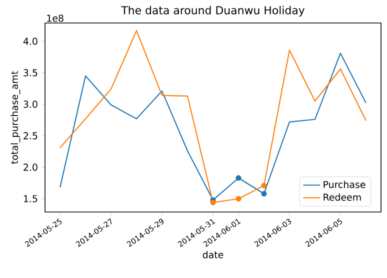  I want to click on text: 1e8, so click(55, 18).